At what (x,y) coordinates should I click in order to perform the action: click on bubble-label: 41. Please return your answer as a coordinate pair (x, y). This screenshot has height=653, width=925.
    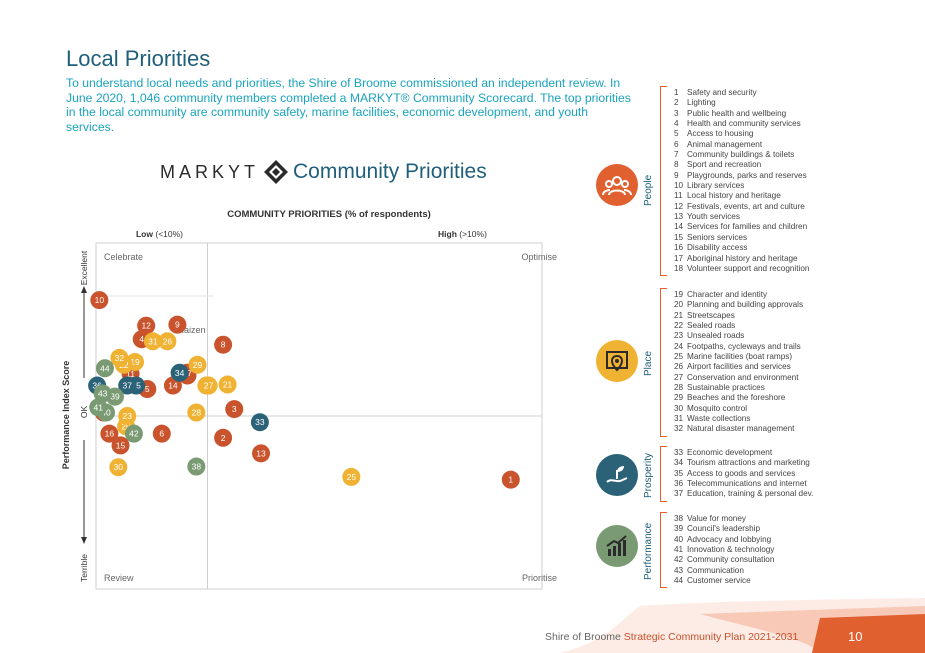
    Looking at the image, I should click on (98, 407).